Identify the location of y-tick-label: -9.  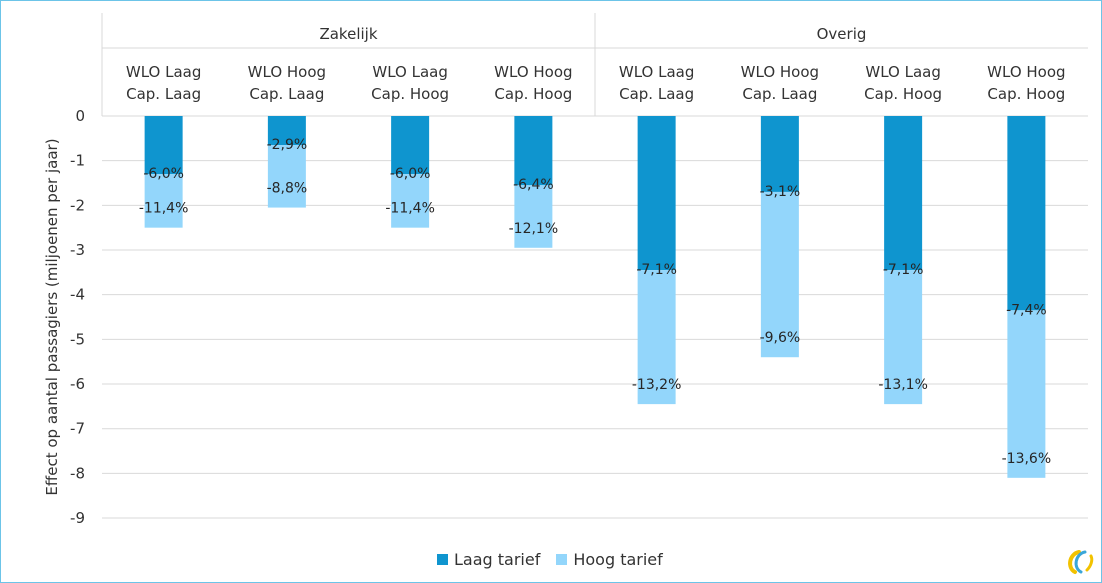
(77, 518).